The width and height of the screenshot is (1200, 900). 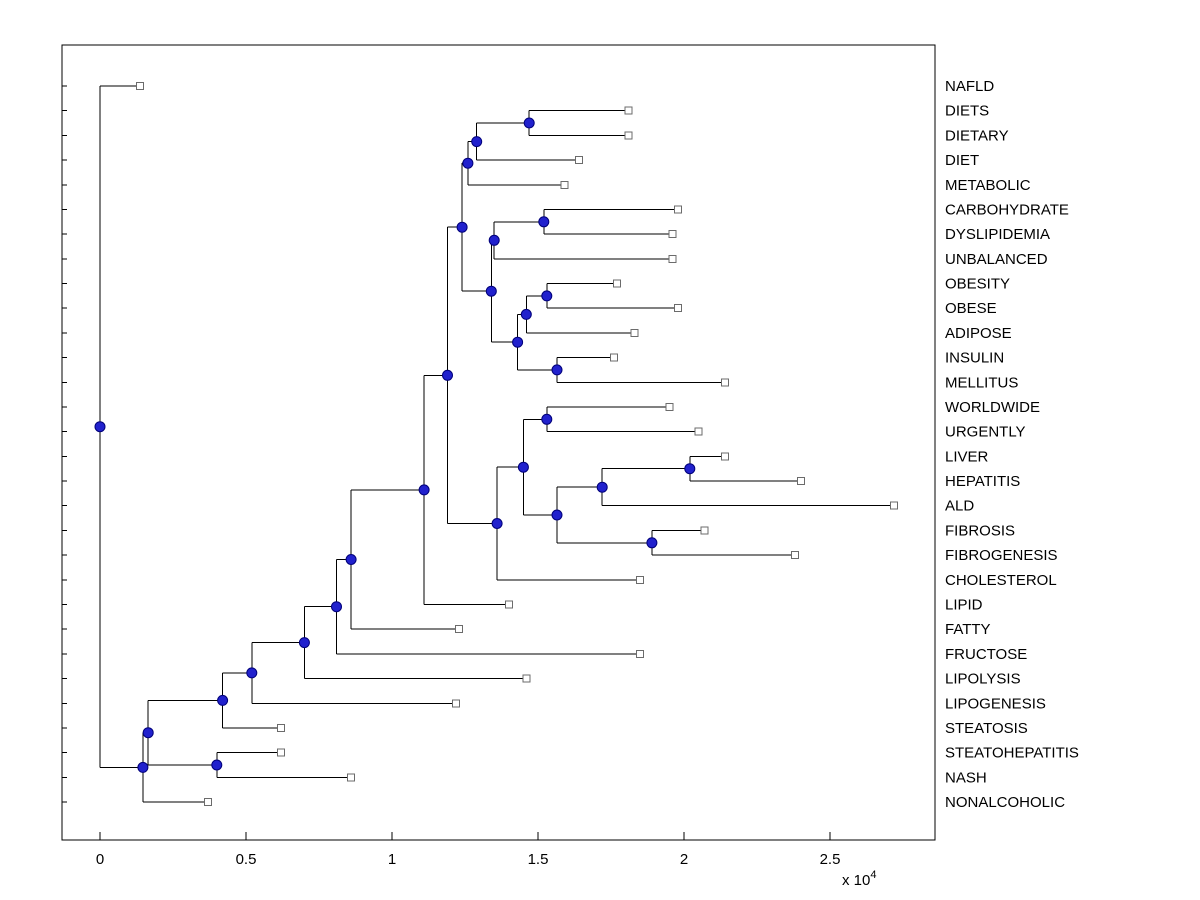 I want to click on leaf-label: MELLITUS, so click(x=981, y=382).